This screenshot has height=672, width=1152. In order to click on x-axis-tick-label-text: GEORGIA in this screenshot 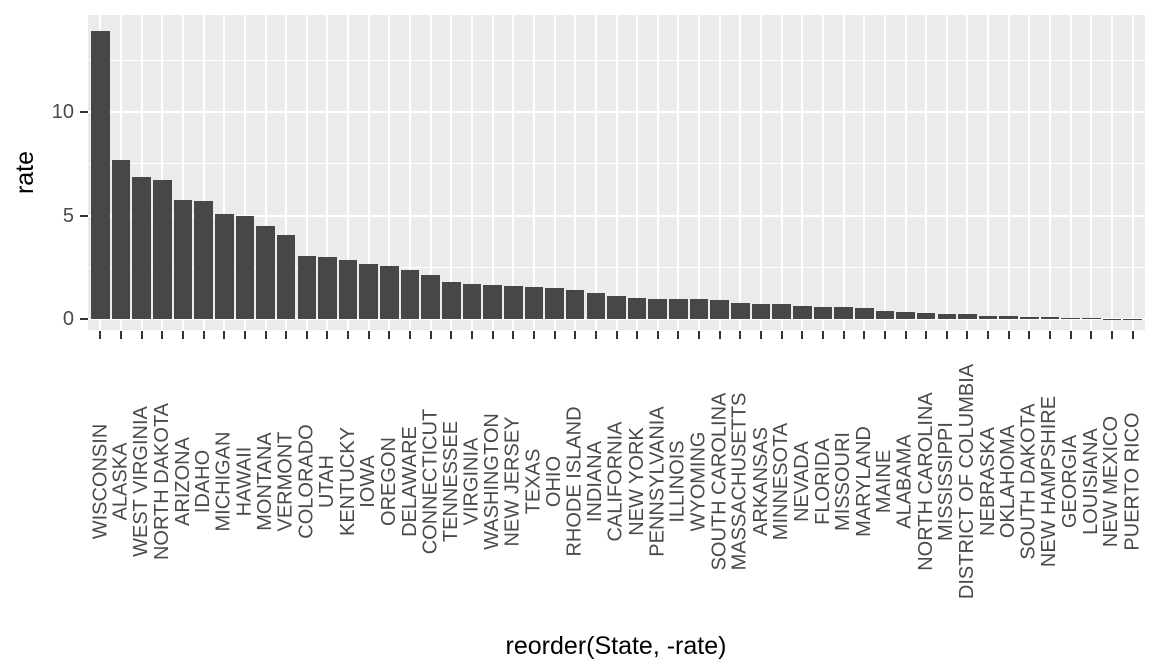, I will do `click(1070, 481)`.